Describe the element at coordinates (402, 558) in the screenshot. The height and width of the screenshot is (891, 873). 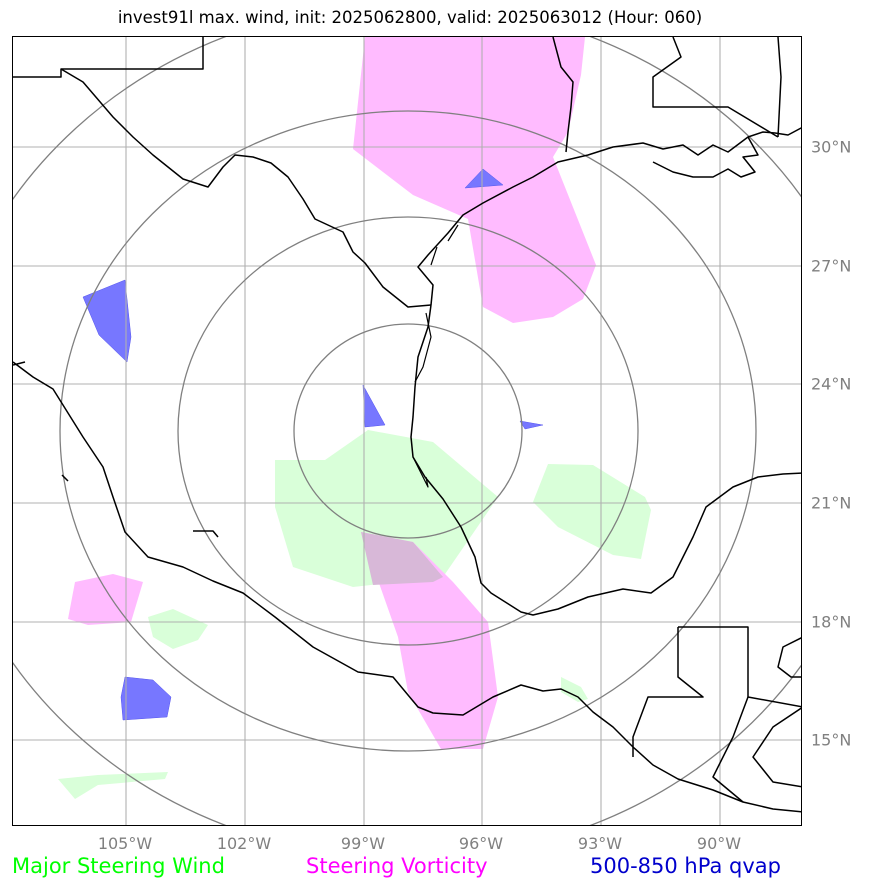
I see `overlap-area` at that location.